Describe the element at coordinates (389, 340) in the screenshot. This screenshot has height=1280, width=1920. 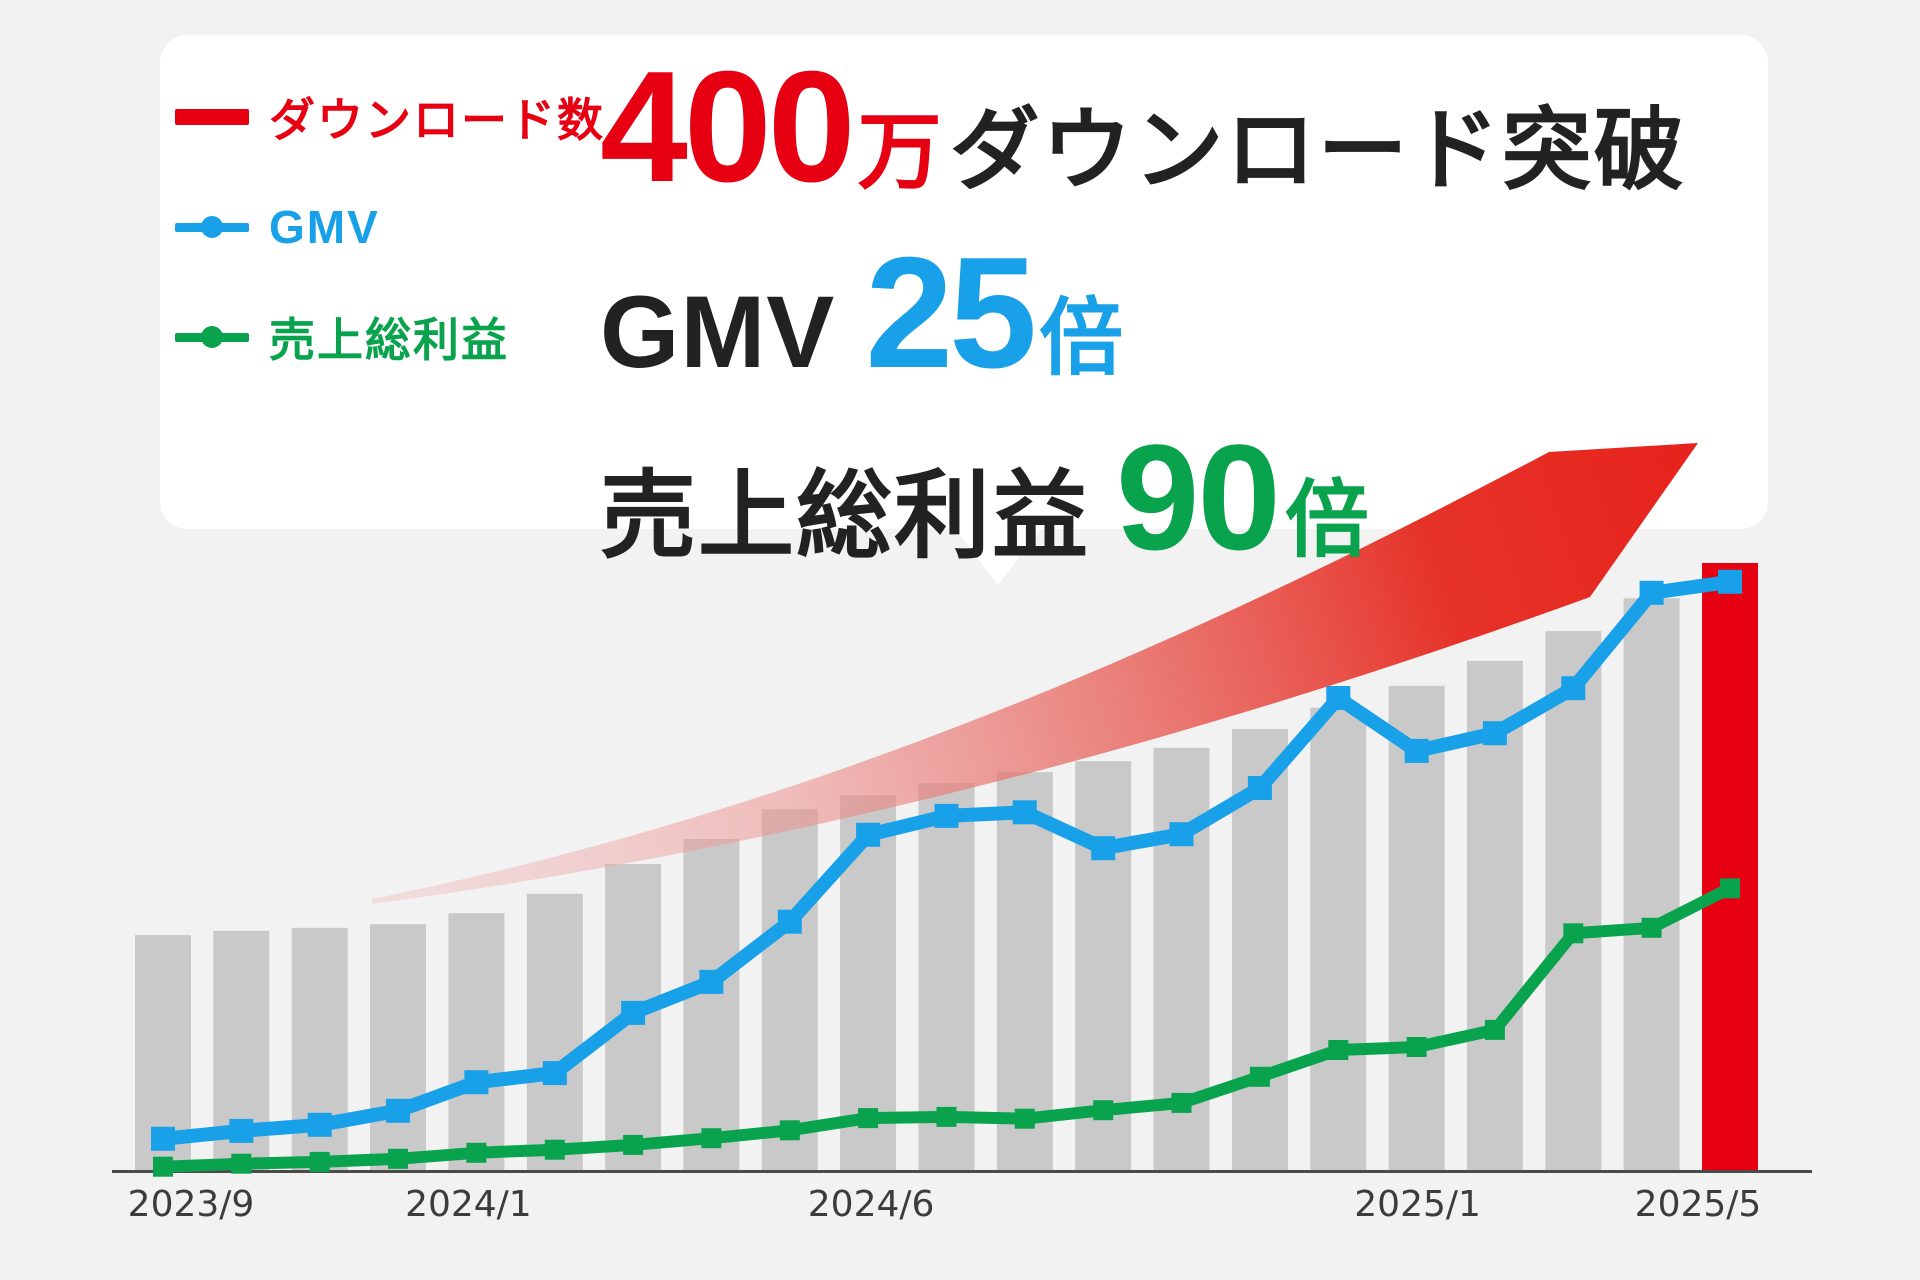
I see `legend-label-gross-profit: 売上総利益` at that location.